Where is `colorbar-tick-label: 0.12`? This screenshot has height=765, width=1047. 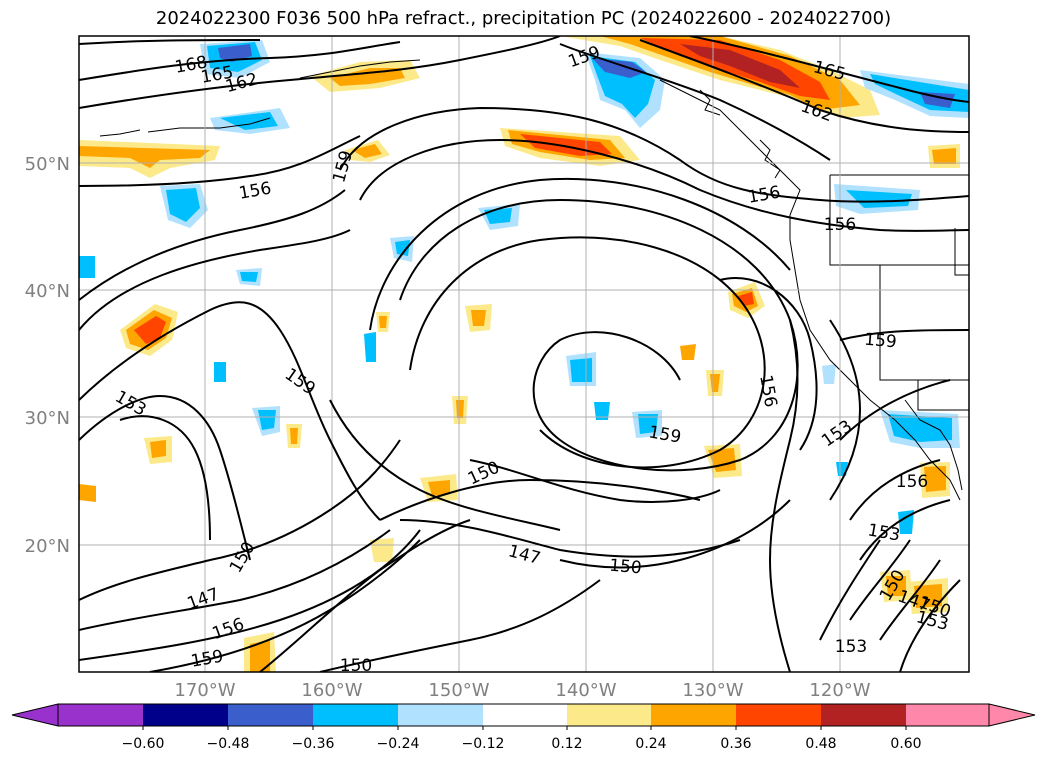
colorbar-tick-label: 0.12 is located at coordinates (566, 744).